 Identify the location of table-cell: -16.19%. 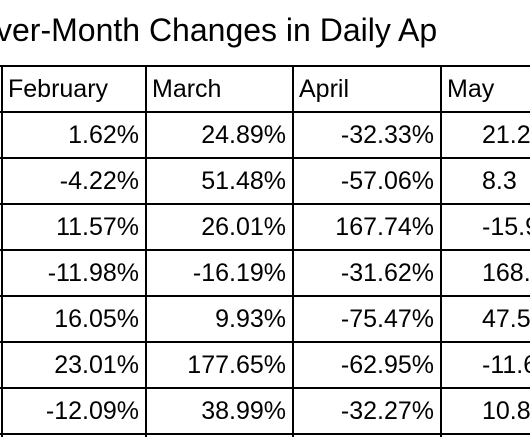
(239, 273).